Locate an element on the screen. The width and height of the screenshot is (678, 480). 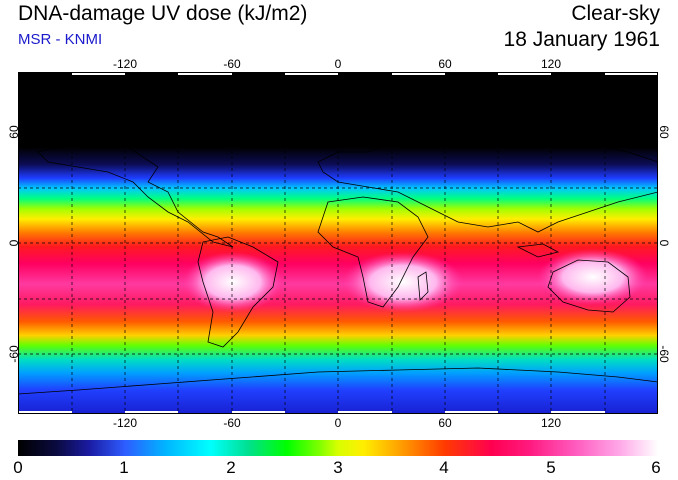
map-title: DNA-damage UV dose (kJ/m2) is located at coordinates (163, 13).